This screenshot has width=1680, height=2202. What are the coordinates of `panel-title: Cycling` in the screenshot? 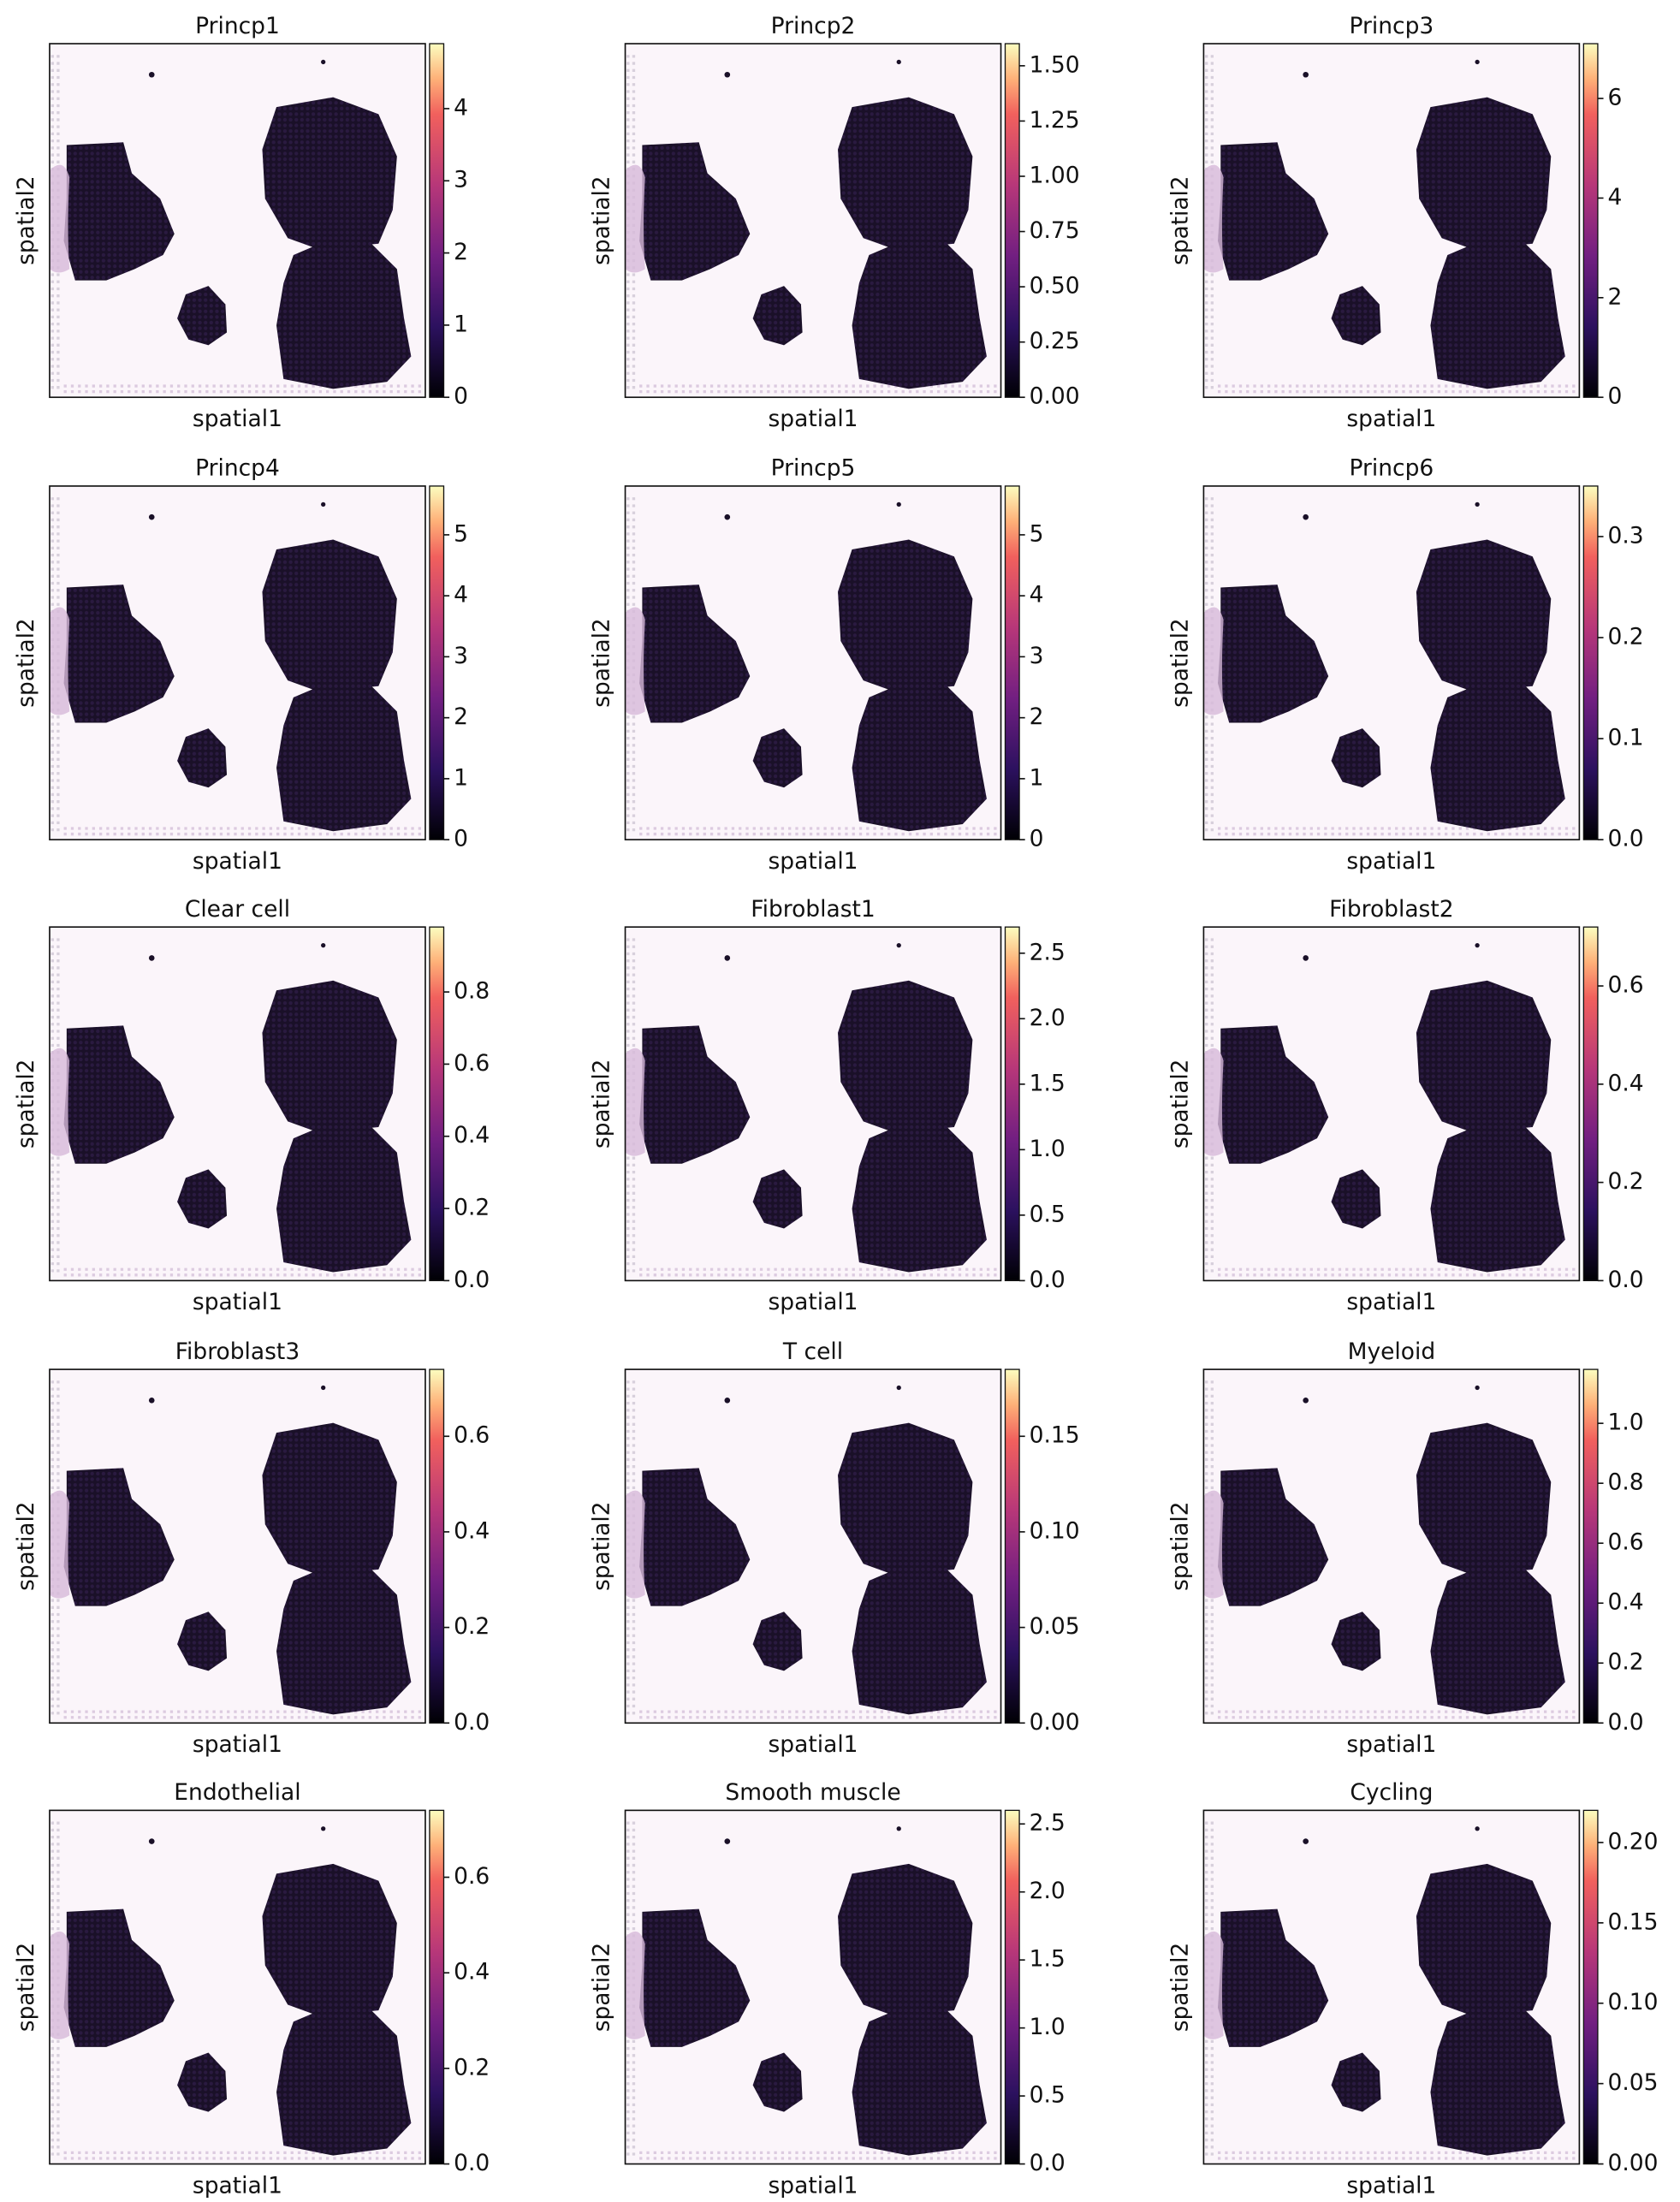 It's located at (1392, 1793).